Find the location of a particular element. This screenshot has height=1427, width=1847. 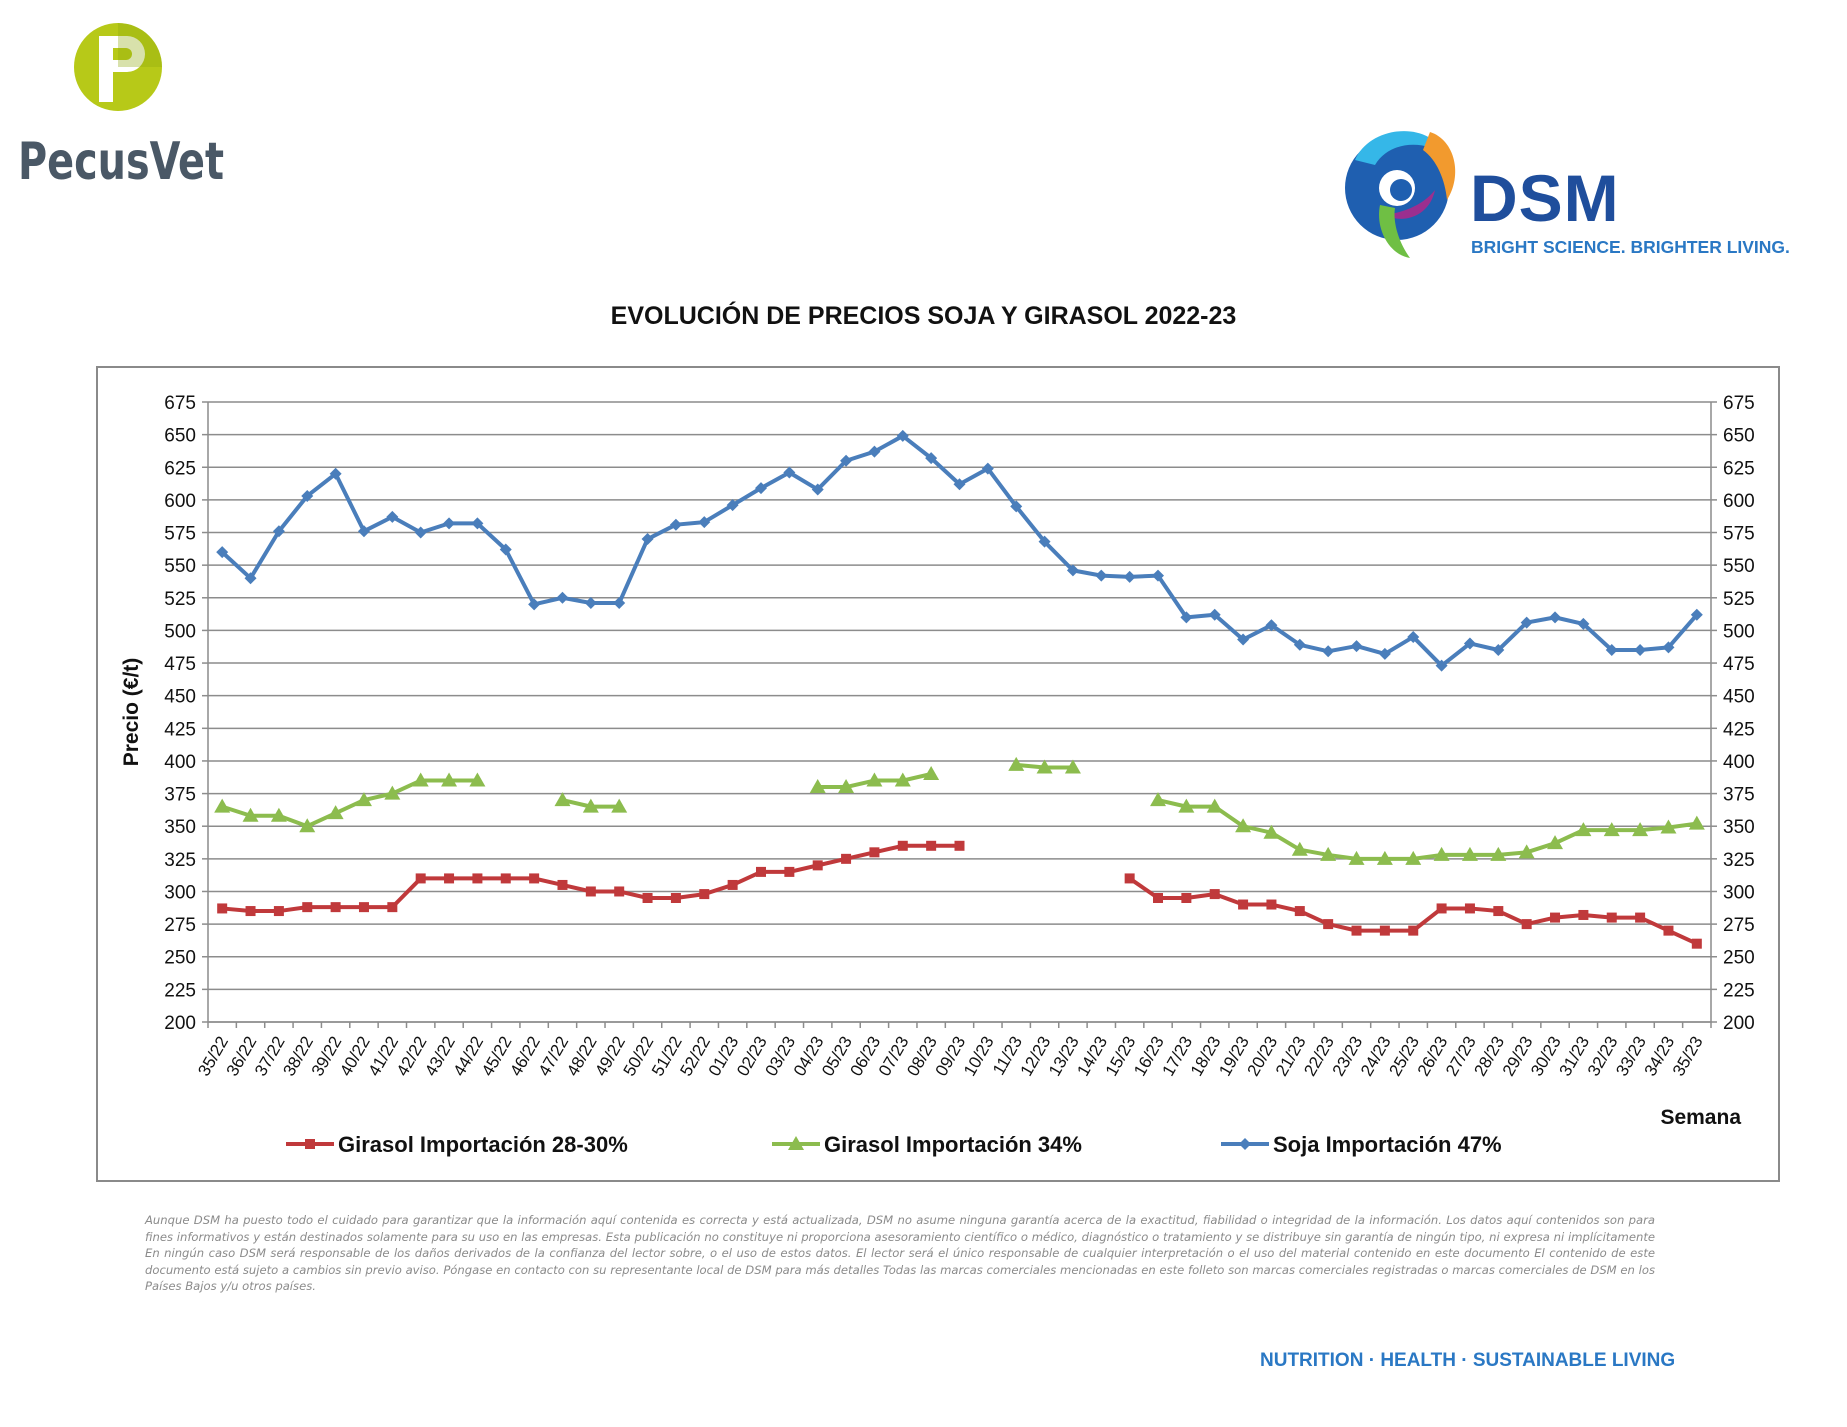

y-tick-label: 525 is located at coordinates (180, 599).